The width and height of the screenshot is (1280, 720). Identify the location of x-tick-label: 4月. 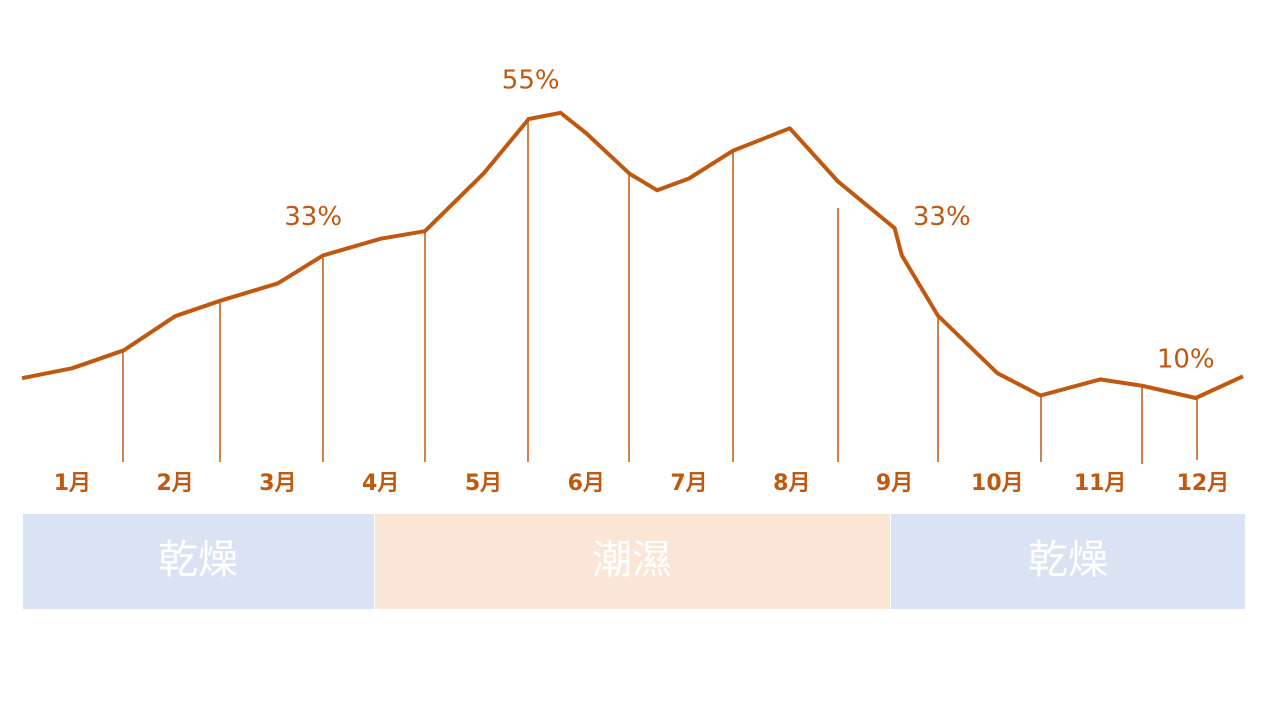
(380, 483).